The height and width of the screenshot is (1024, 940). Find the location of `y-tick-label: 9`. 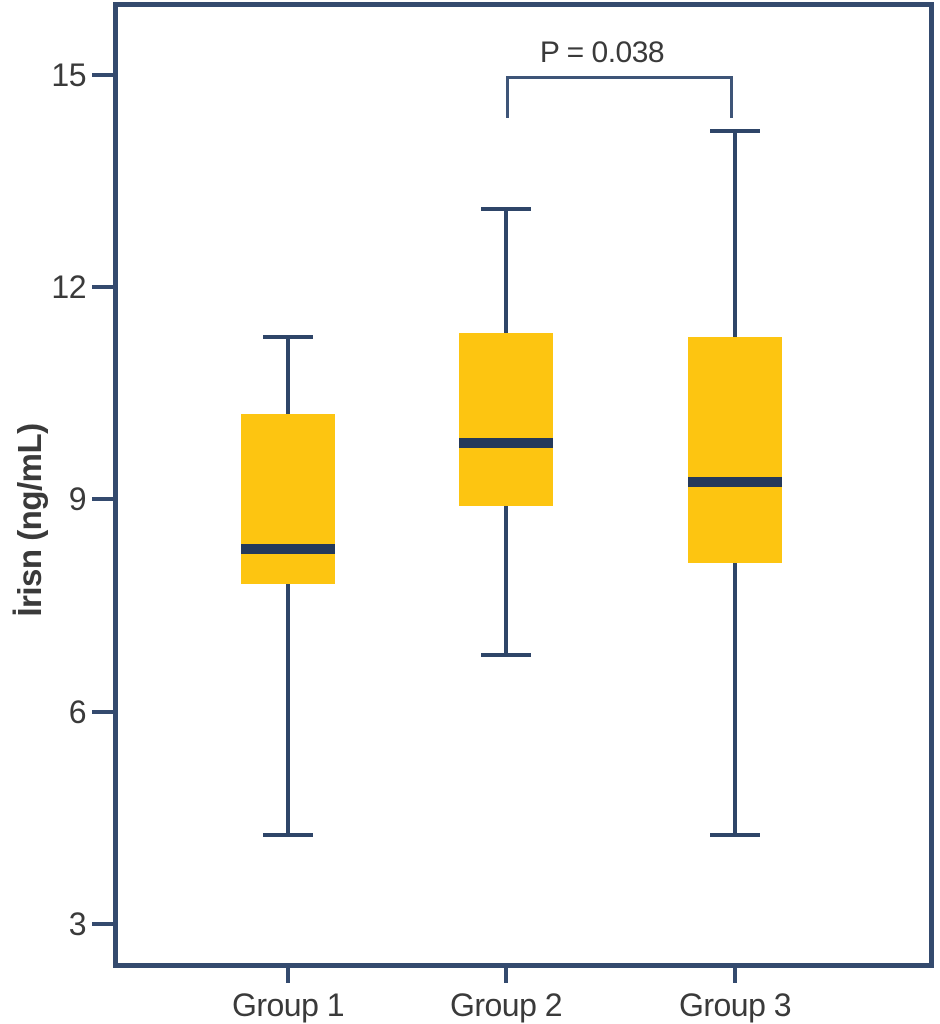

y-tick-label: 9 is located at coordinates (77, 499).